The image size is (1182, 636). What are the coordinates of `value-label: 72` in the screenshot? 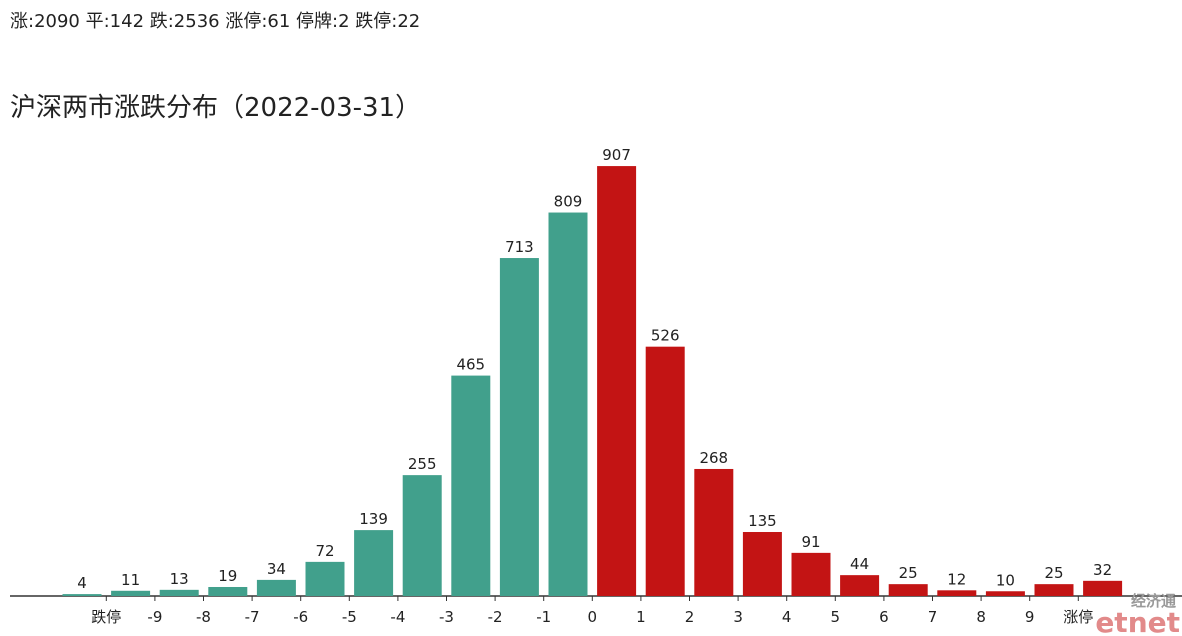 It's located at (324, 551).